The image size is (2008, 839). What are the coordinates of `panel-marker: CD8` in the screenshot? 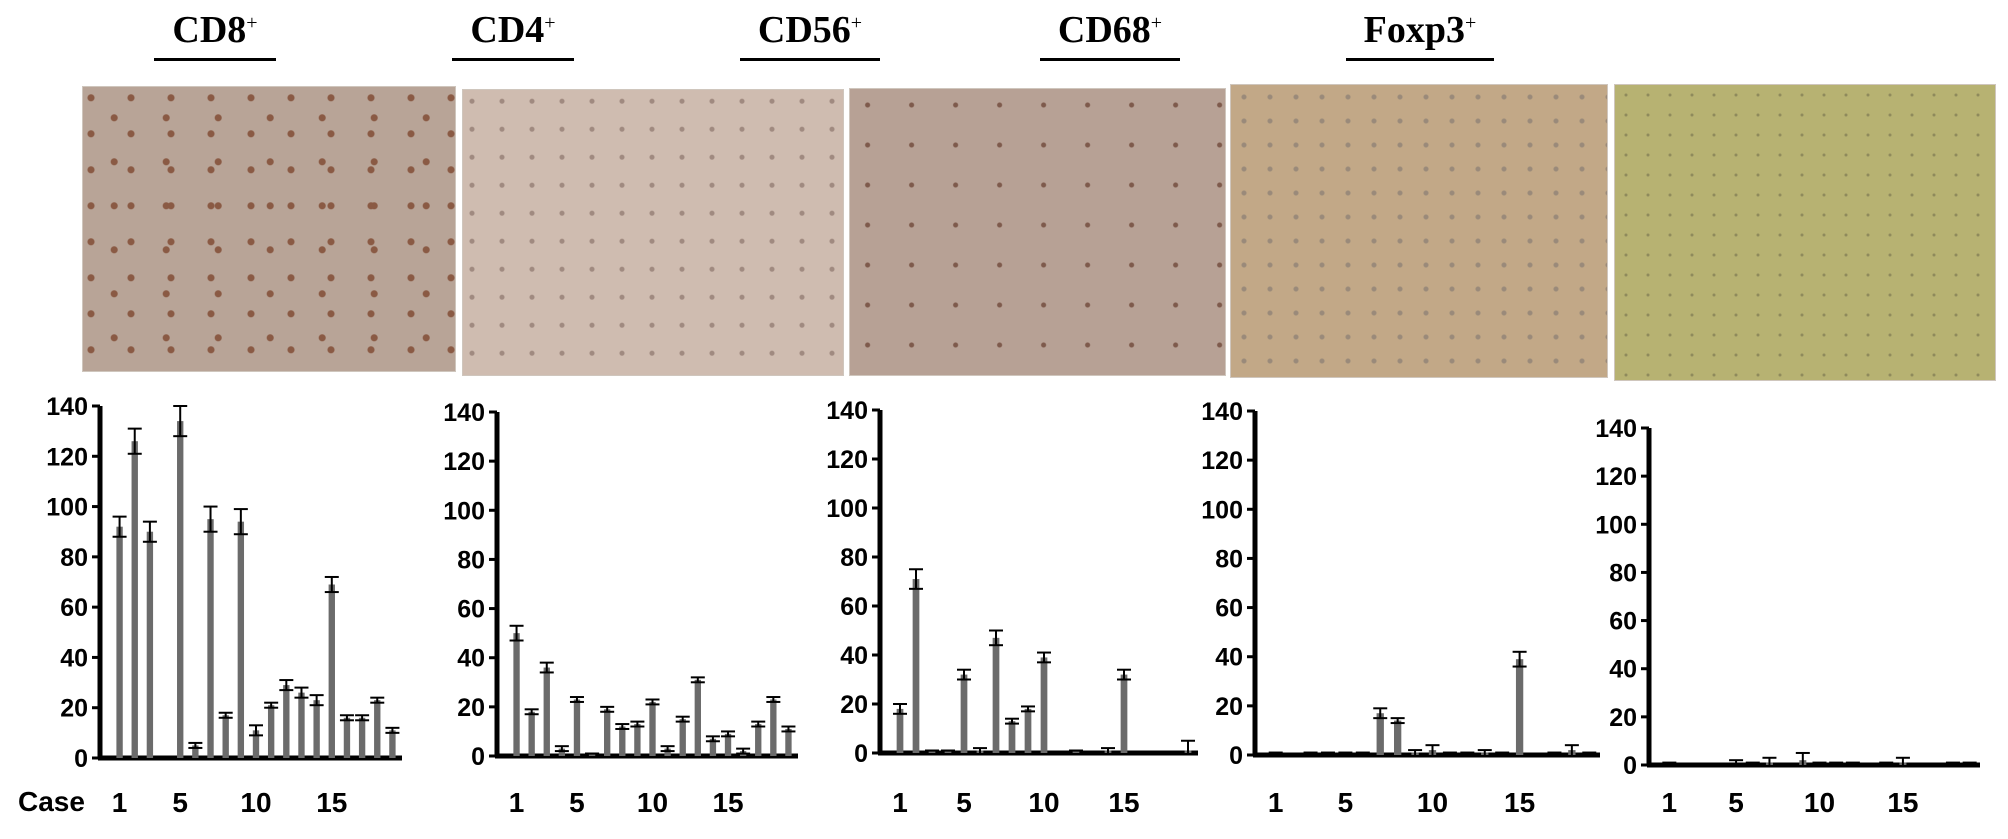 It's located at (209, 30).